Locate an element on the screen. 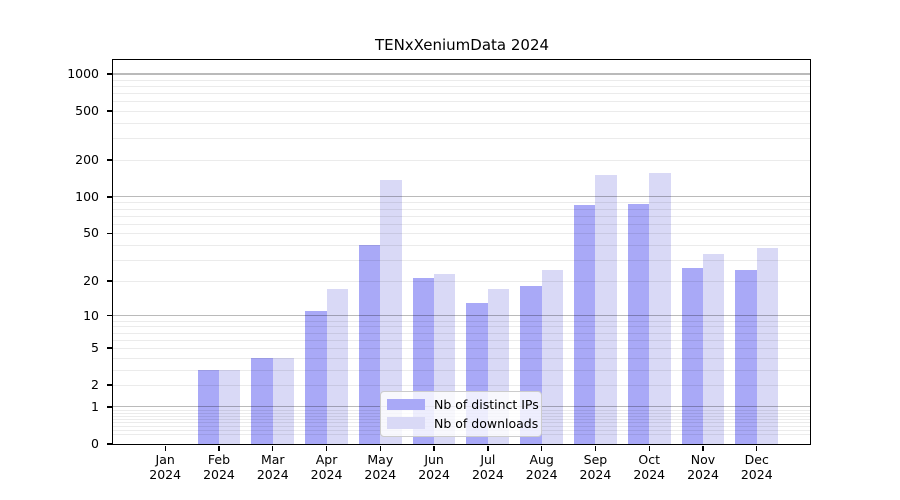 Image resolution: width=900 pixels, height=500 pixels. x-tick-month: Oct is located at coordinates (649, 459).